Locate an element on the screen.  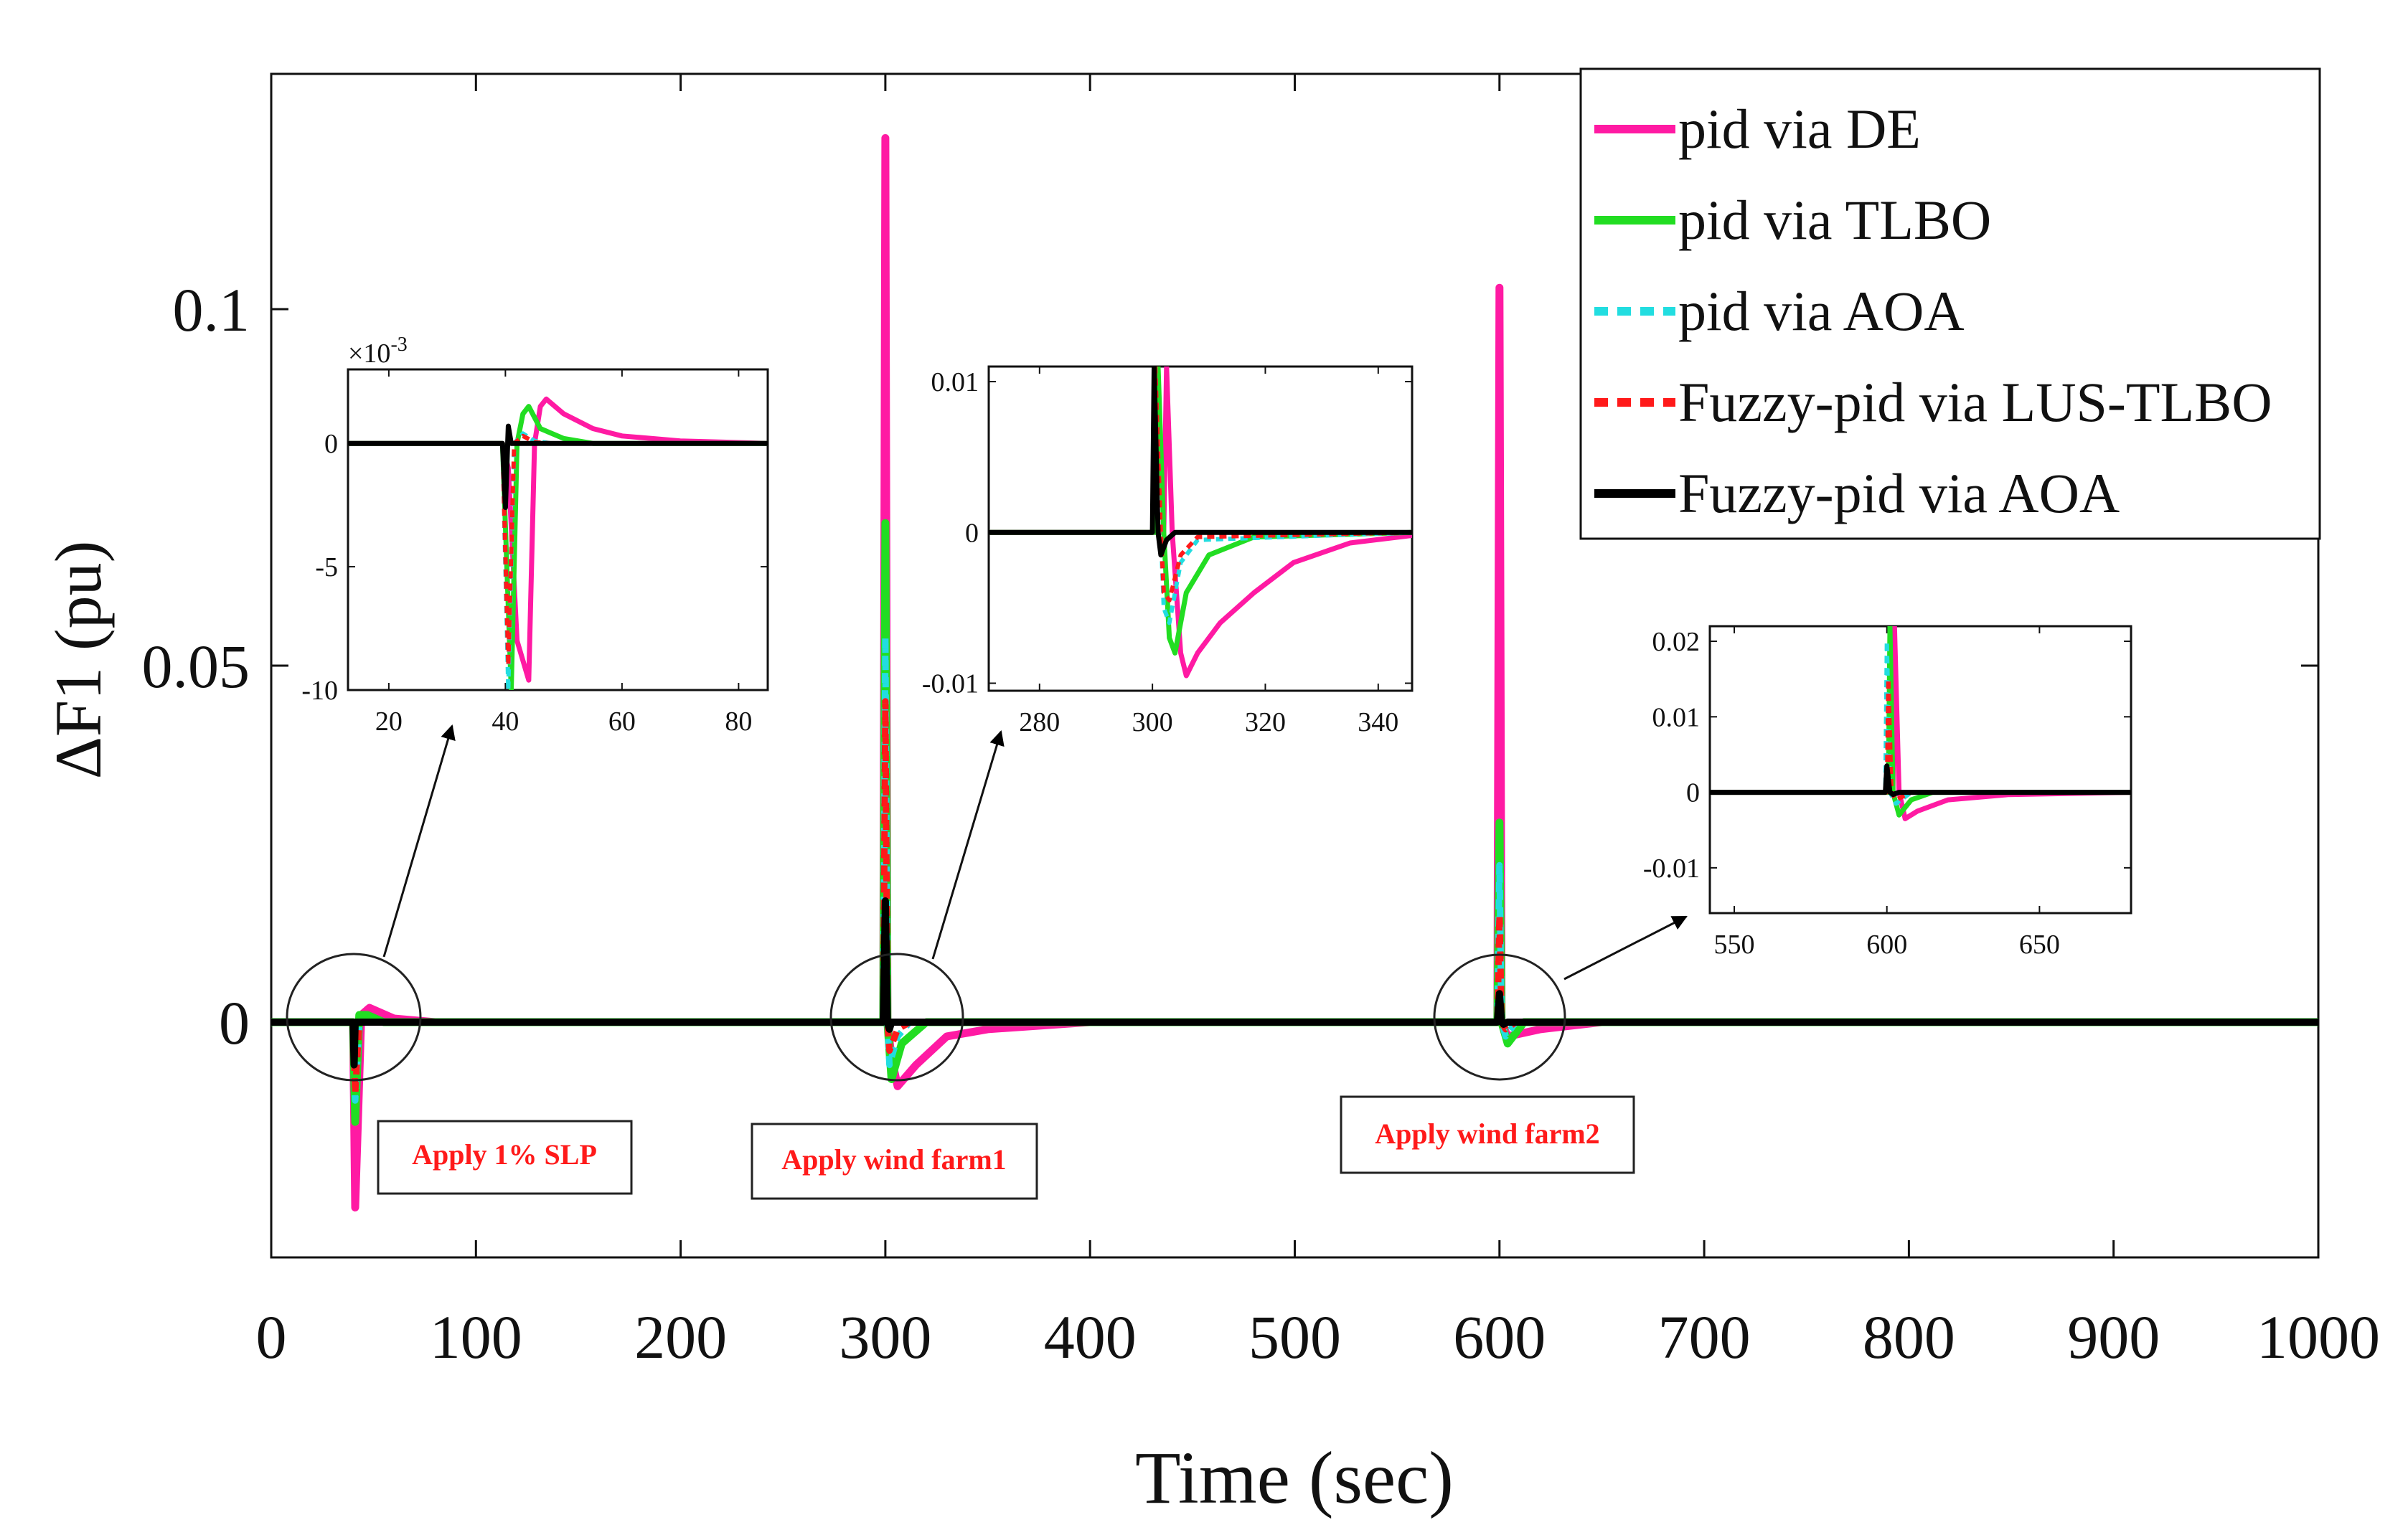
y-tick-label: 0.05 is located at coordinates (196, 667).